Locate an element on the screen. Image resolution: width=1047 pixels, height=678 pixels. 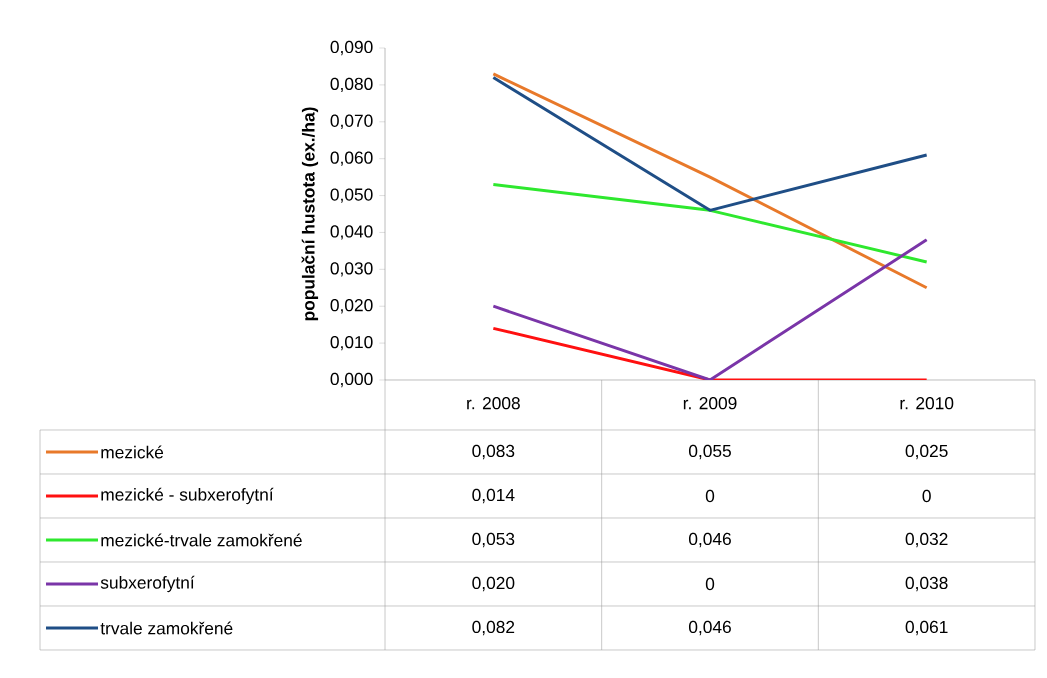
data-label: 0,061 is located at coordinates (926, 628).